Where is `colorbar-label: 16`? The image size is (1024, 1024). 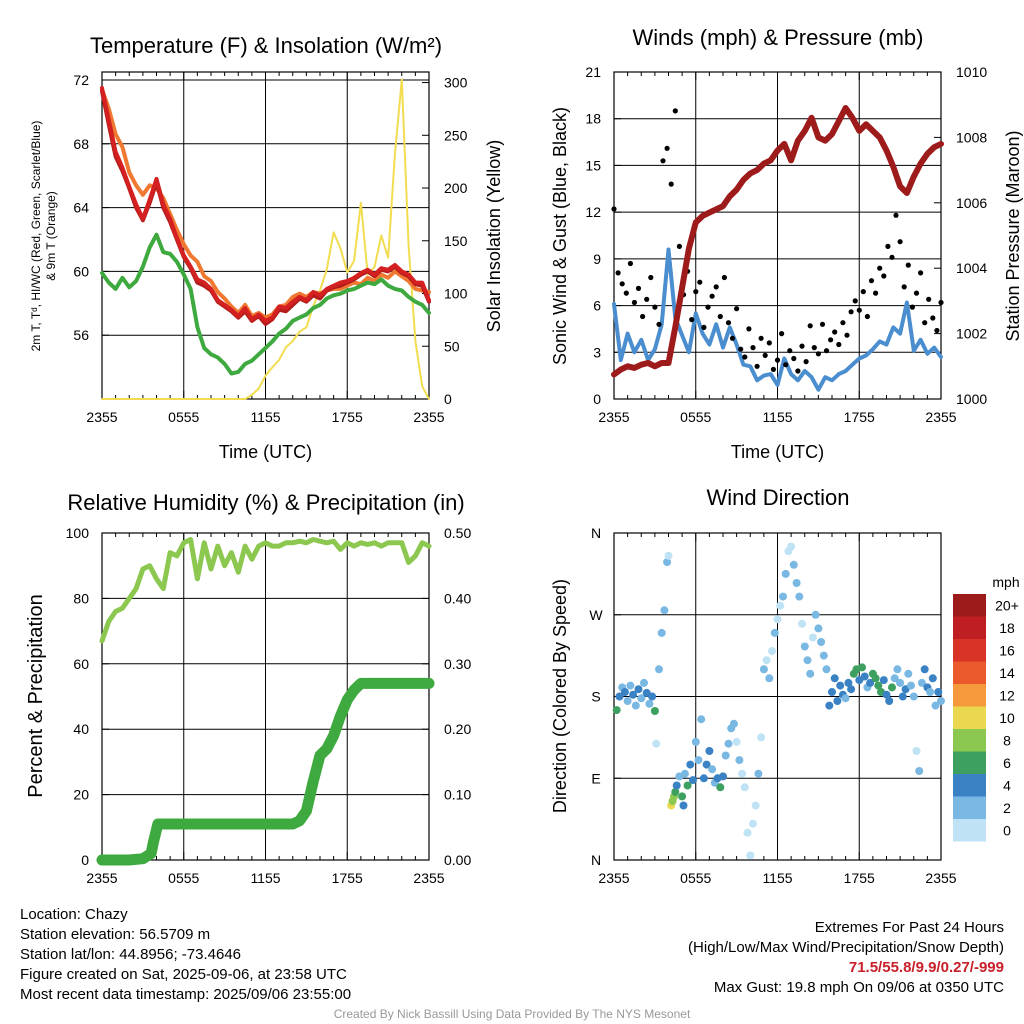 colorbar-label: 16 is located at coordinates (1007, 650).